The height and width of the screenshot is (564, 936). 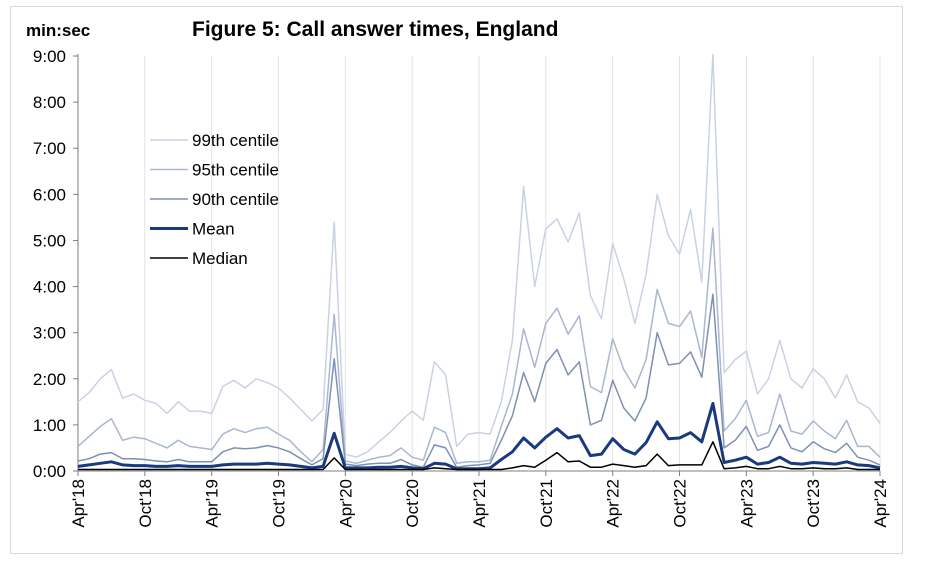 I want to click on y-tick-label-4: 4:00, so click(x=49, y=287).